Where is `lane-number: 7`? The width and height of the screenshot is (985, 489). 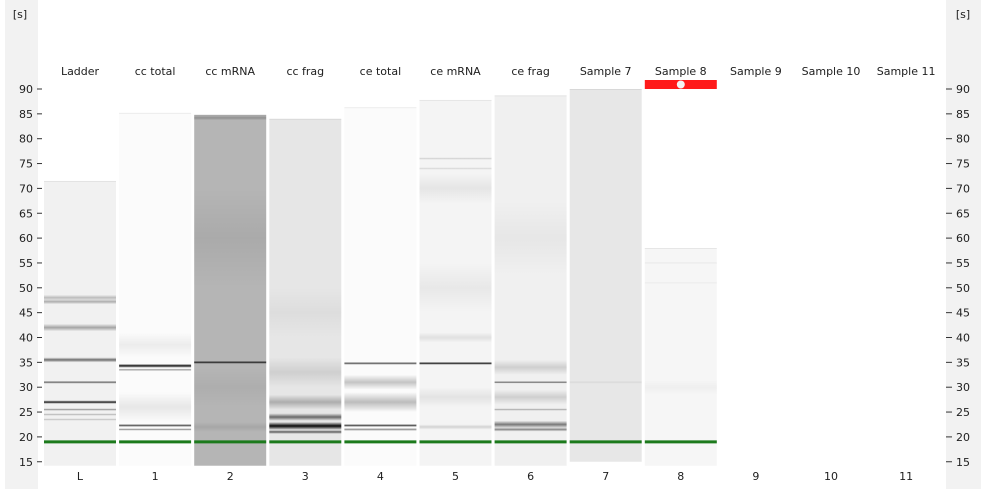 lane-number: 7 is located at coordinates (605, 476).